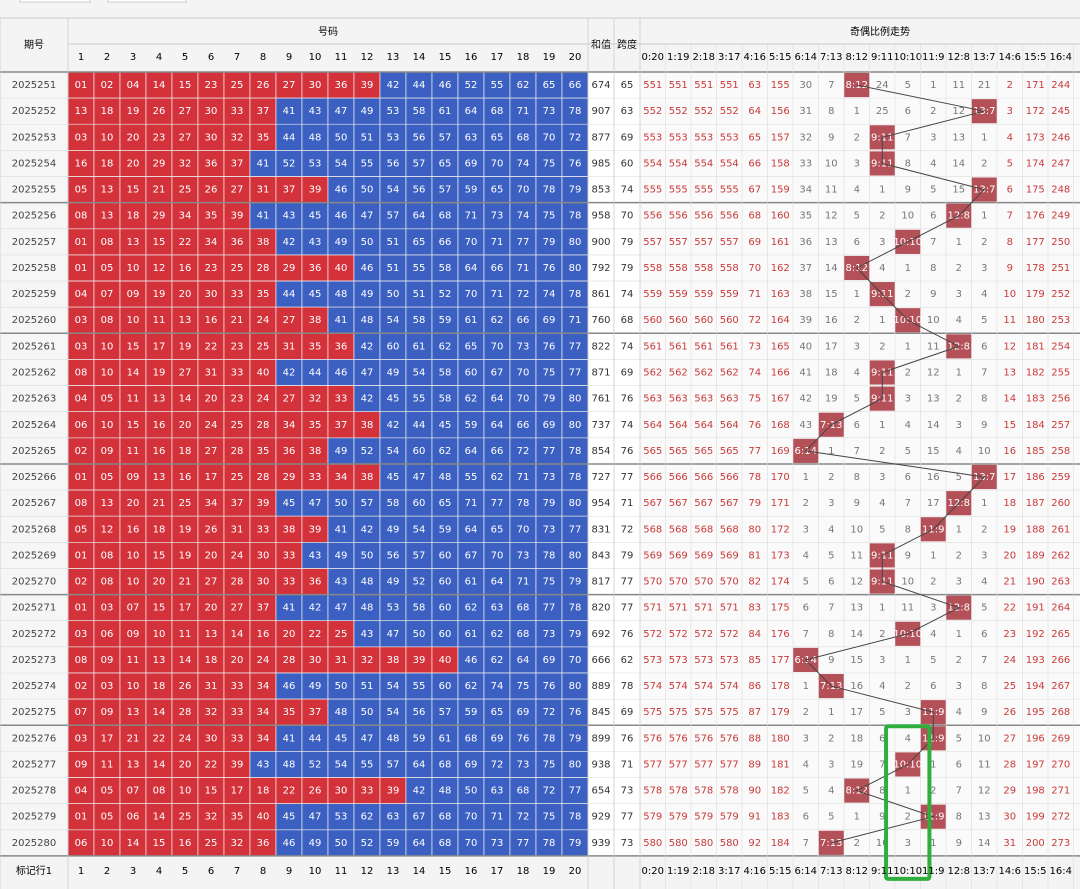  What do you see at coordinates (471, 163) in the screenshot?
I see `number-cell: 69` at bounding box center [471, 163].